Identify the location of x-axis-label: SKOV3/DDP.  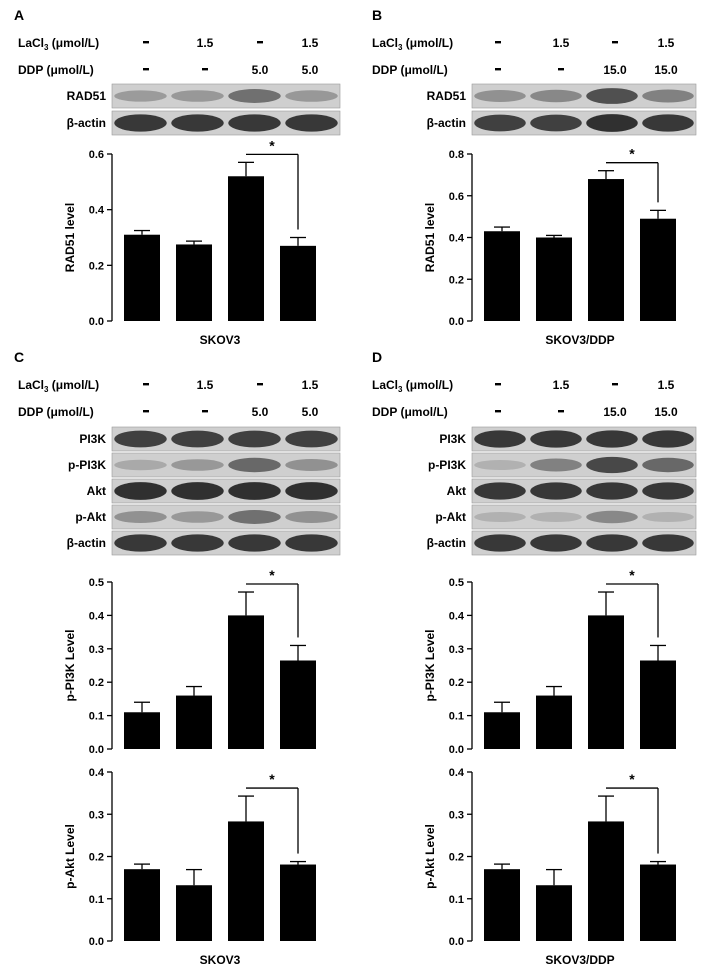
(579, 960).